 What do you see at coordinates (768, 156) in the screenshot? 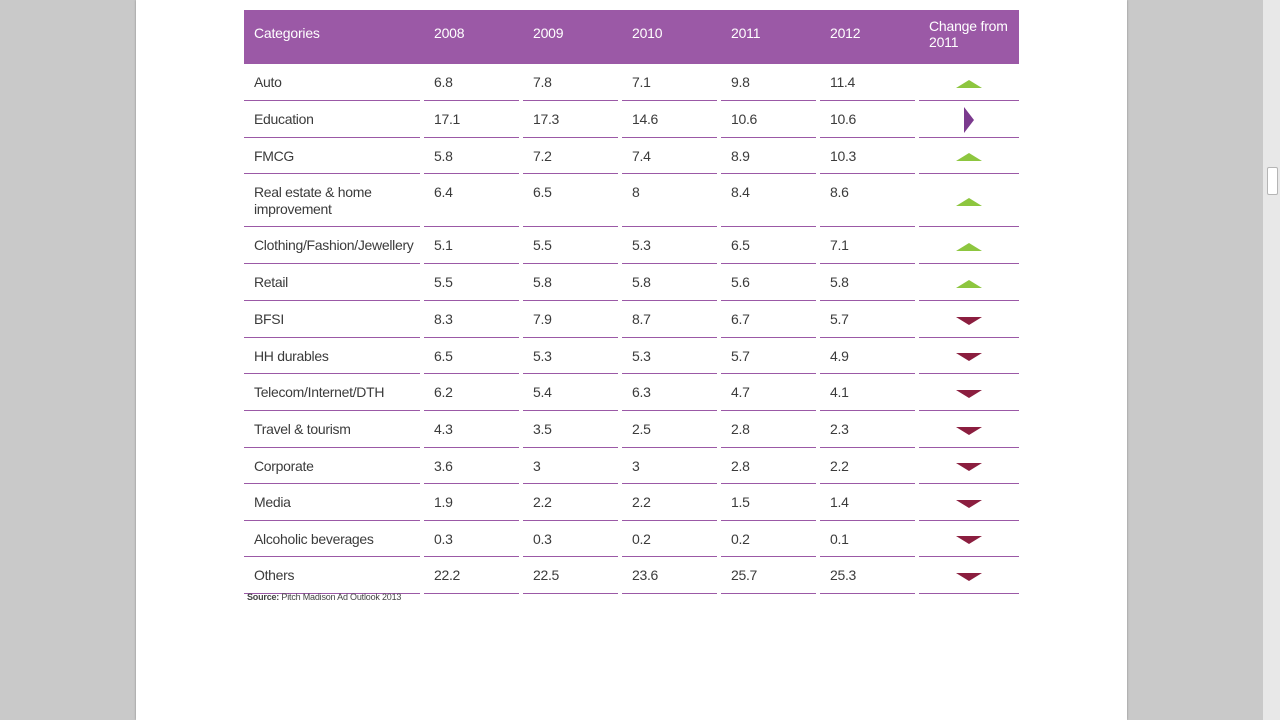
I see `value-2011: 8.9` at bounding box center [768, 156].